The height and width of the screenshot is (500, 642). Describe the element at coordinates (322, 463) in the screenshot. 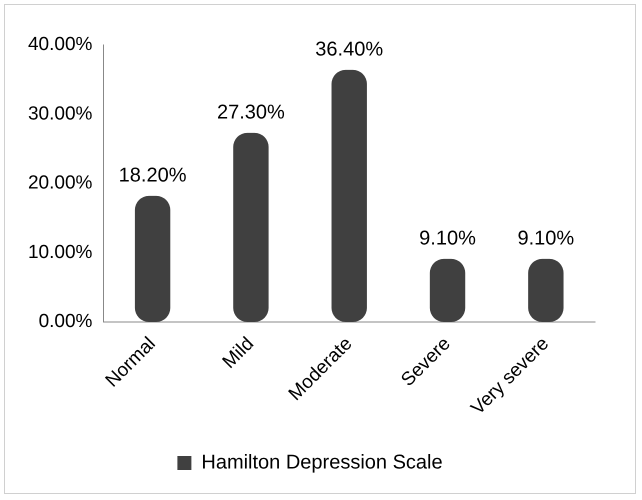

I see `legend-label: Hamilton Depression Scale` at that location.